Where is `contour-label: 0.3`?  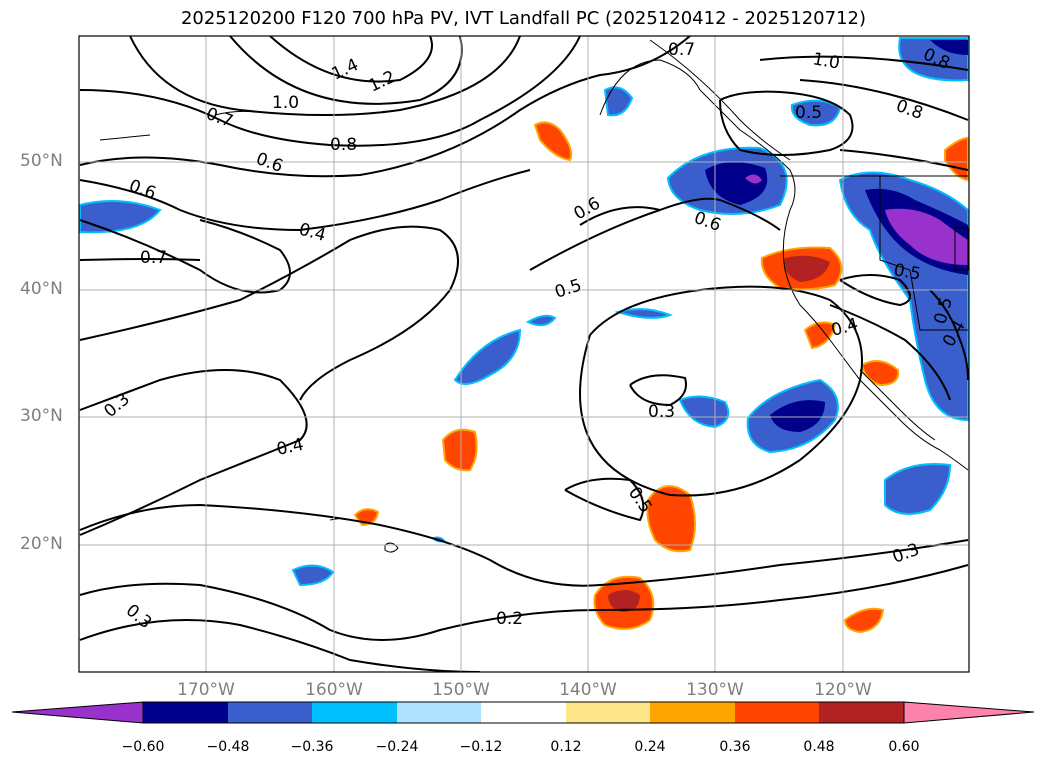
contour-label: 0.3 is located at coordinates (661, 412).